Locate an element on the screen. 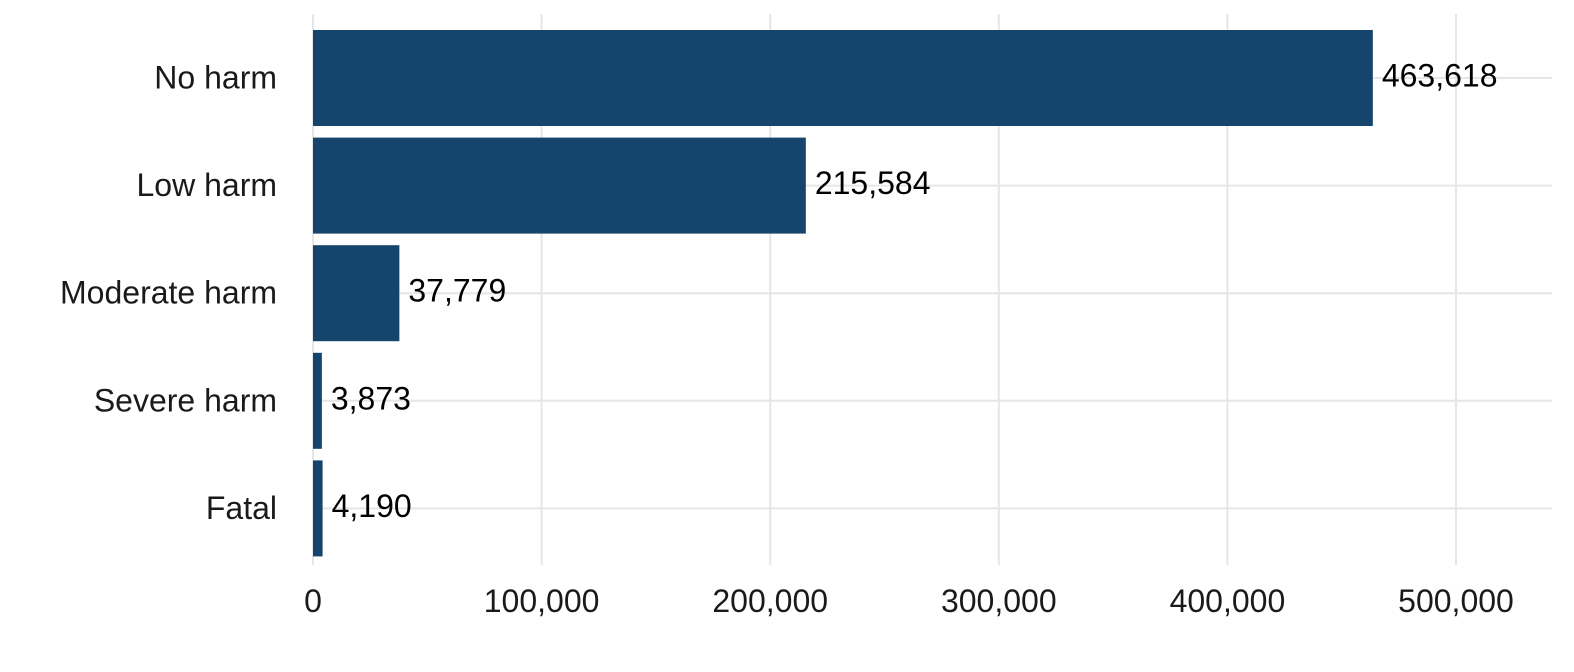  x-tick-label-4: 400,000 is located at coordinates (1228, 601).